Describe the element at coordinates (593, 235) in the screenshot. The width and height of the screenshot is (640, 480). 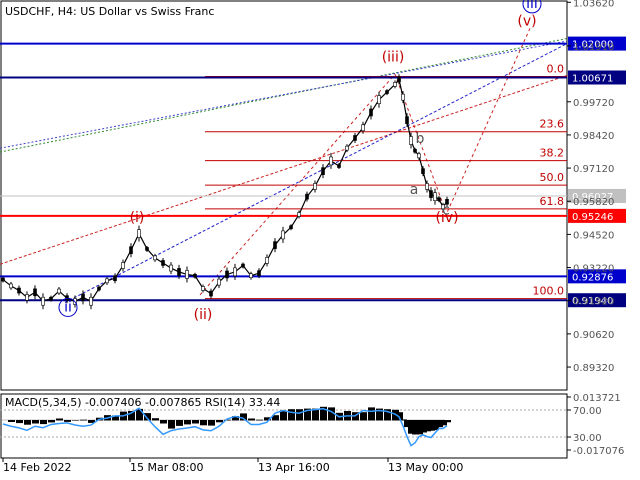
I see `price-tick-label: 0.94520` at that location.